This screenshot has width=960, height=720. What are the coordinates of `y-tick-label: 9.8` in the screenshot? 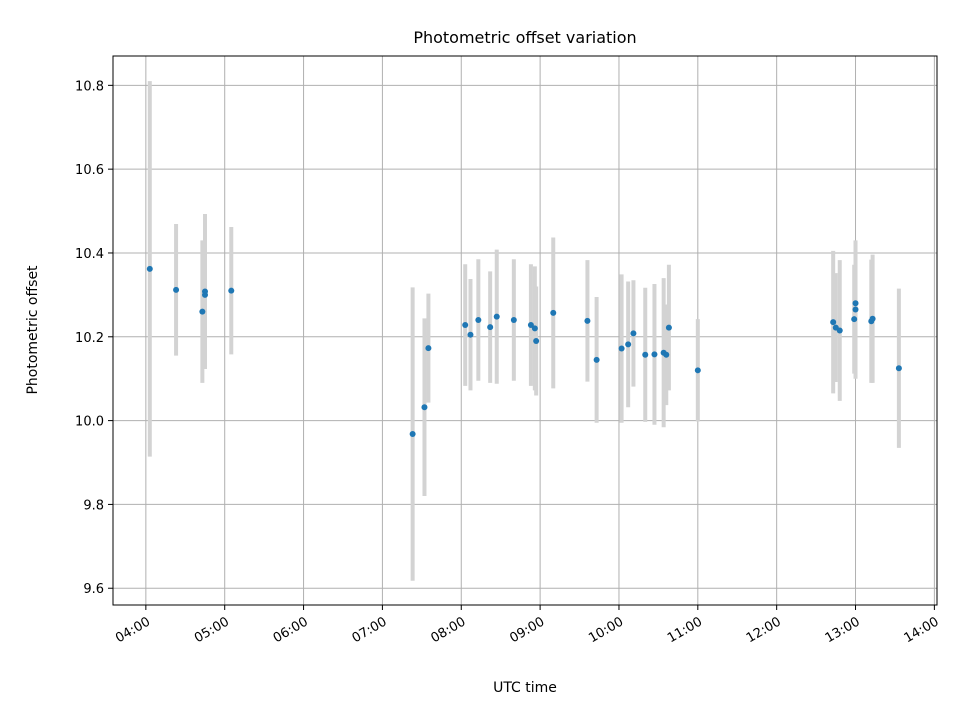 It's located at (93, 505).